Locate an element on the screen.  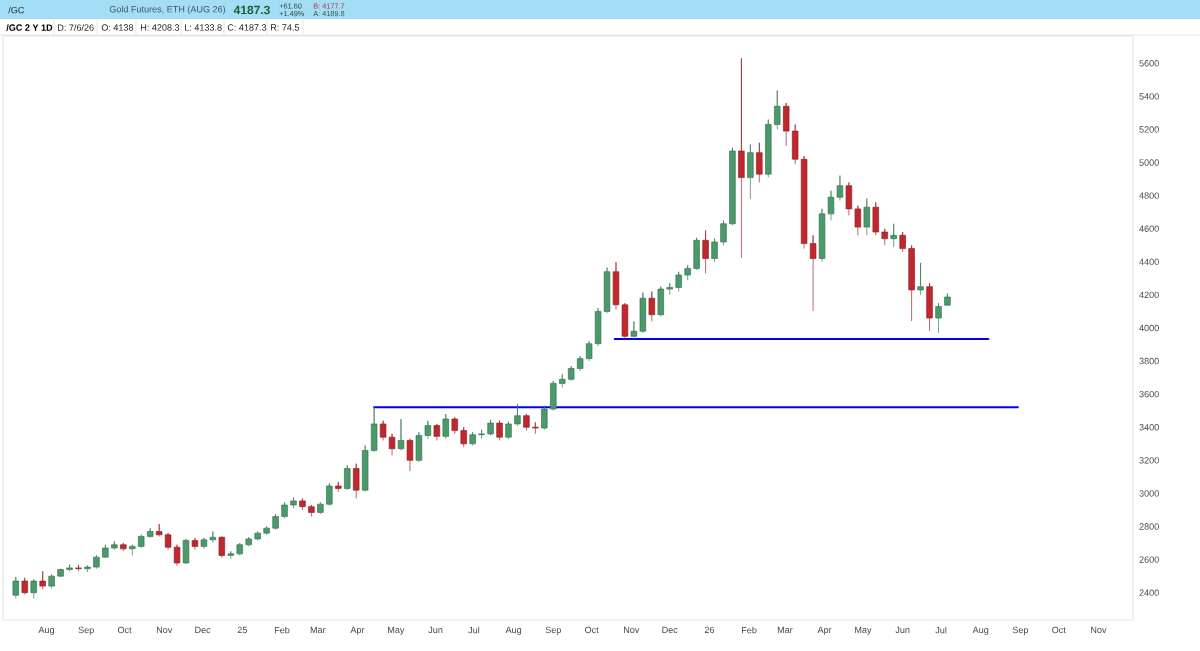
chart-title: Gold Futures, ETH (AUG 26) is located at coordinates (167, 10).